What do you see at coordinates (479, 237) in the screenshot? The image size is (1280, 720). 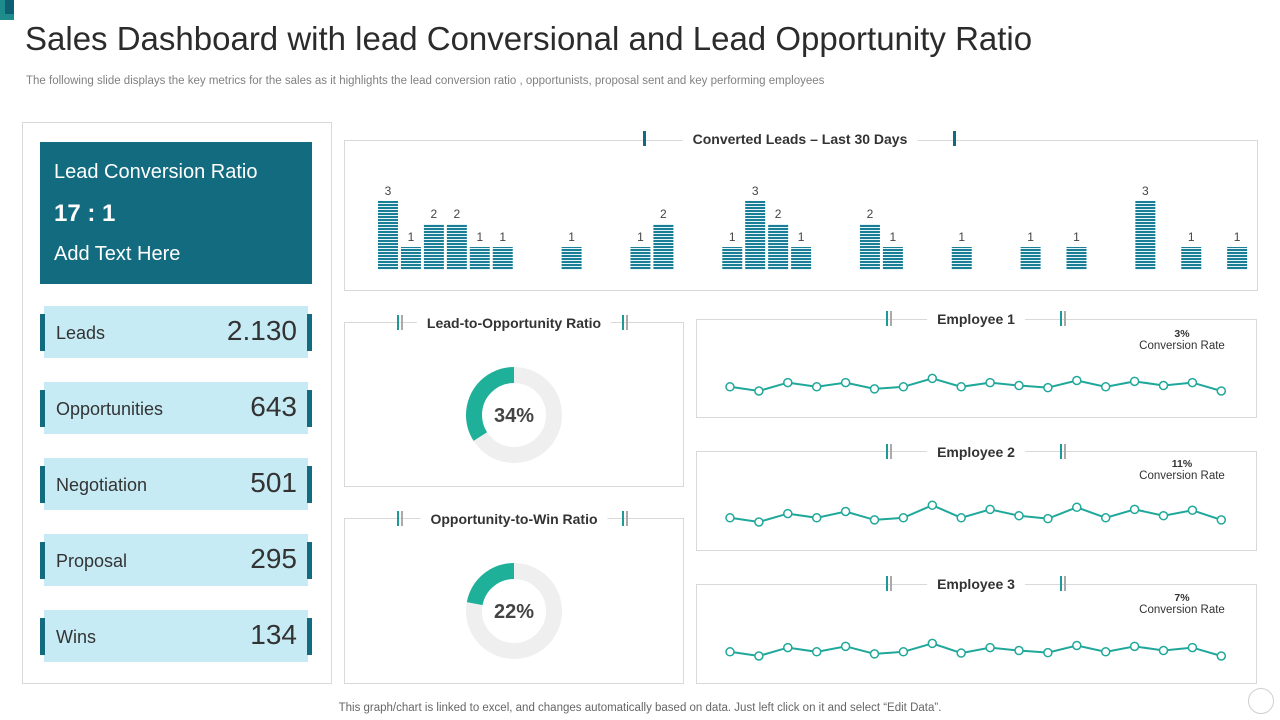 I see `bar-label-5: 1` at bounding box center [479, 237].